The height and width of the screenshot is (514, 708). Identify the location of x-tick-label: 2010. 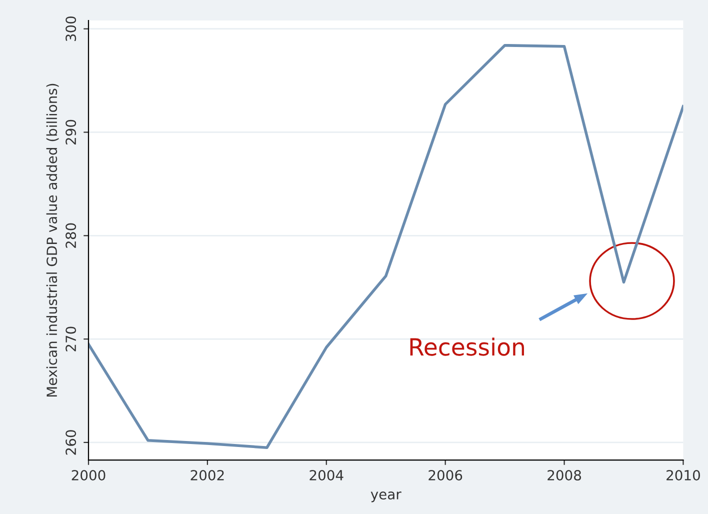
(683, 475).